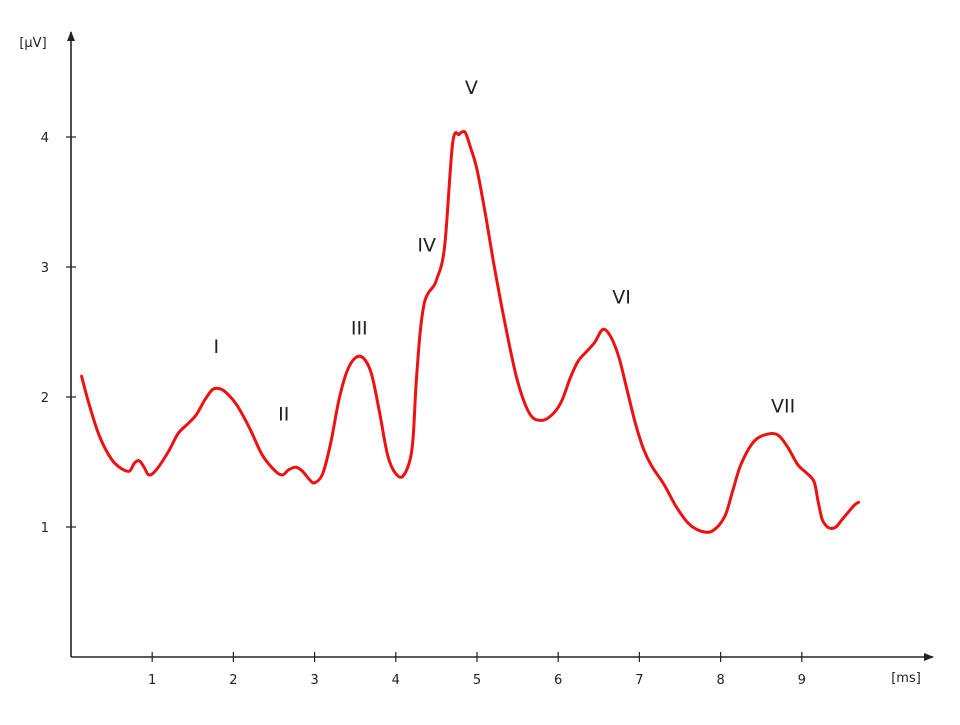  I want to click on peak-label: I, so click(217, 347).